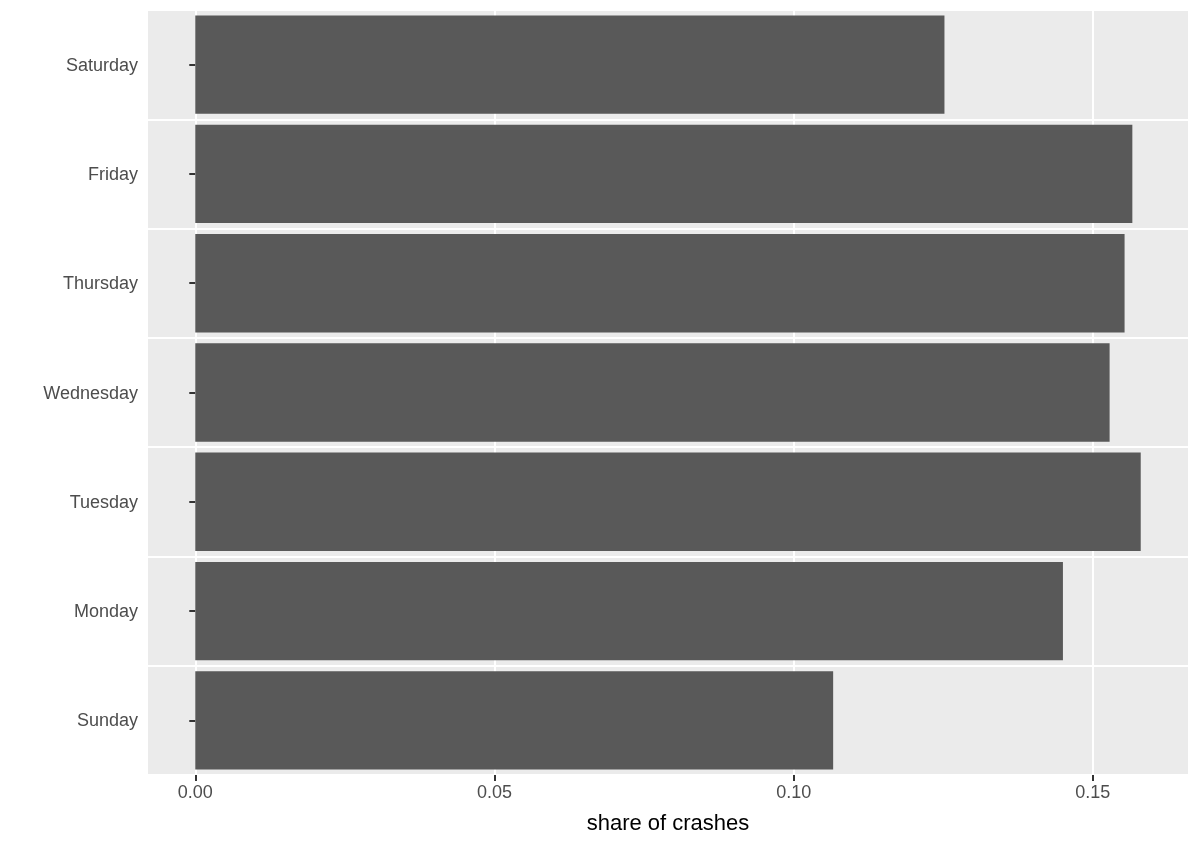 Image resolution: width=1188 pixels, height=841 pixels. Describe the element at coordinates (794, 792) in the screenshot. I see `x-tick-label: 0.10` at that location.